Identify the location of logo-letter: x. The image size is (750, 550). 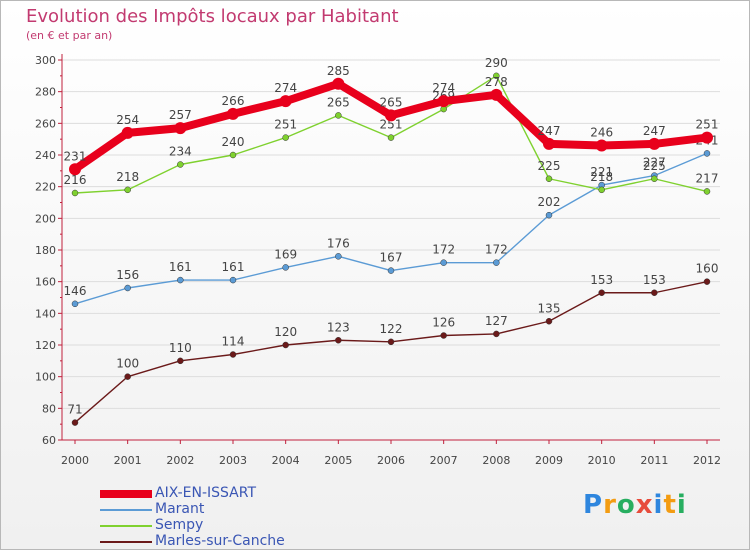
(644, 505).